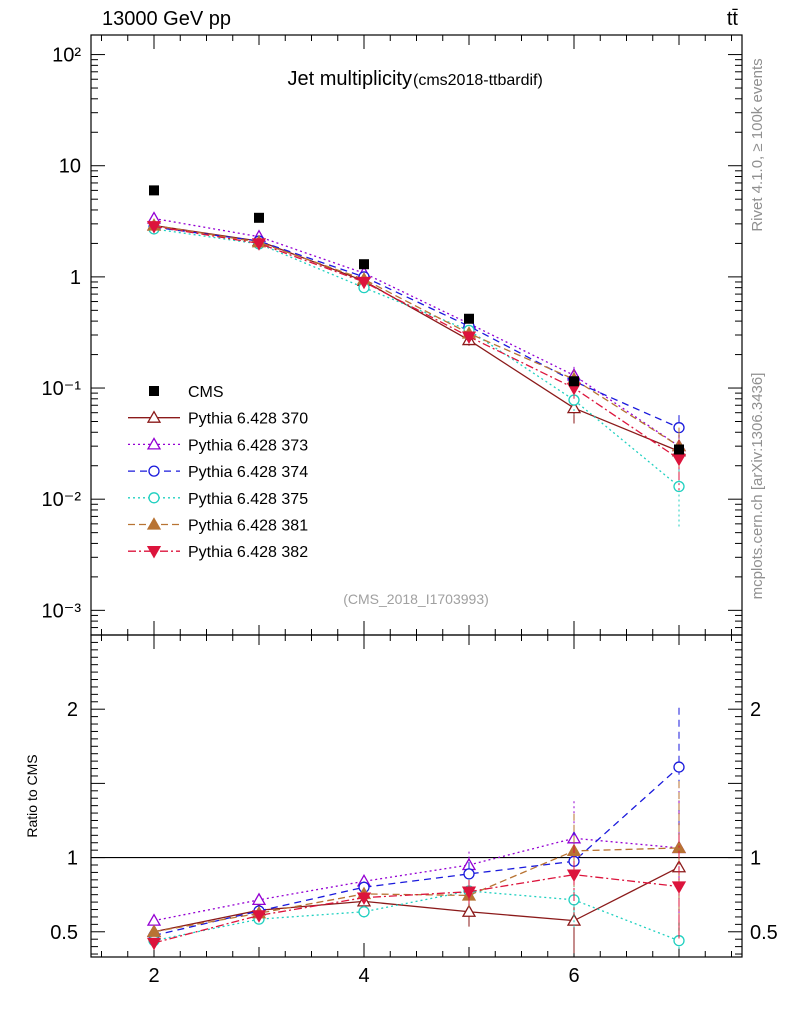 The height and width of the screenshot is (1029, 786). I want to click on plot-title: Jet multiplicity, so click(350, 79).